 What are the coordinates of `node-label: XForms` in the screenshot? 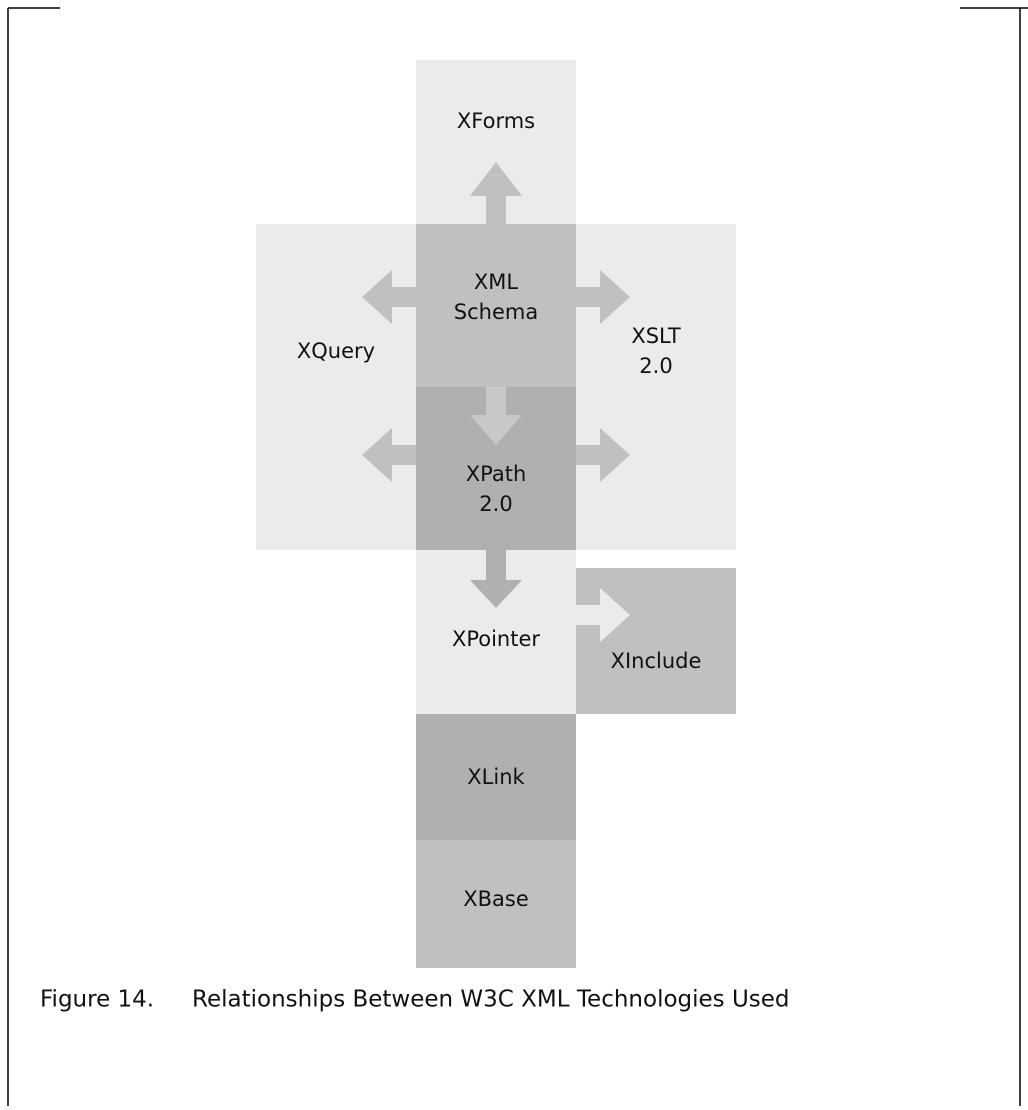 It's located at (496, 121).